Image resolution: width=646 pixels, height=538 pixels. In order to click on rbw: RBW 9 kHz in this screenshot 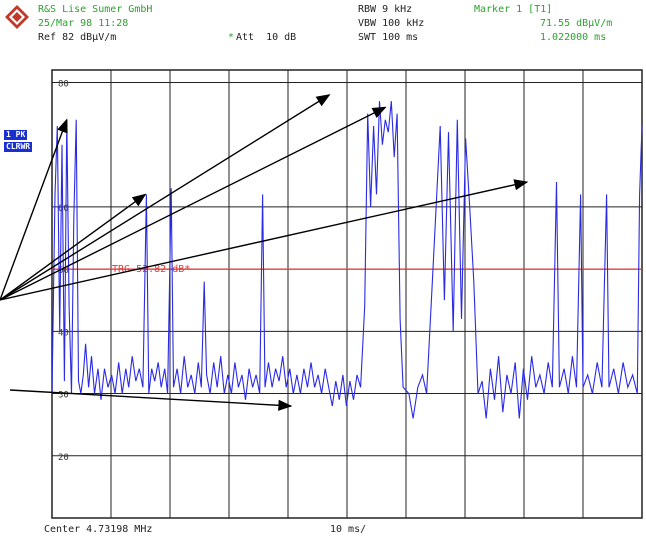, I will do `click(385, 9)`.